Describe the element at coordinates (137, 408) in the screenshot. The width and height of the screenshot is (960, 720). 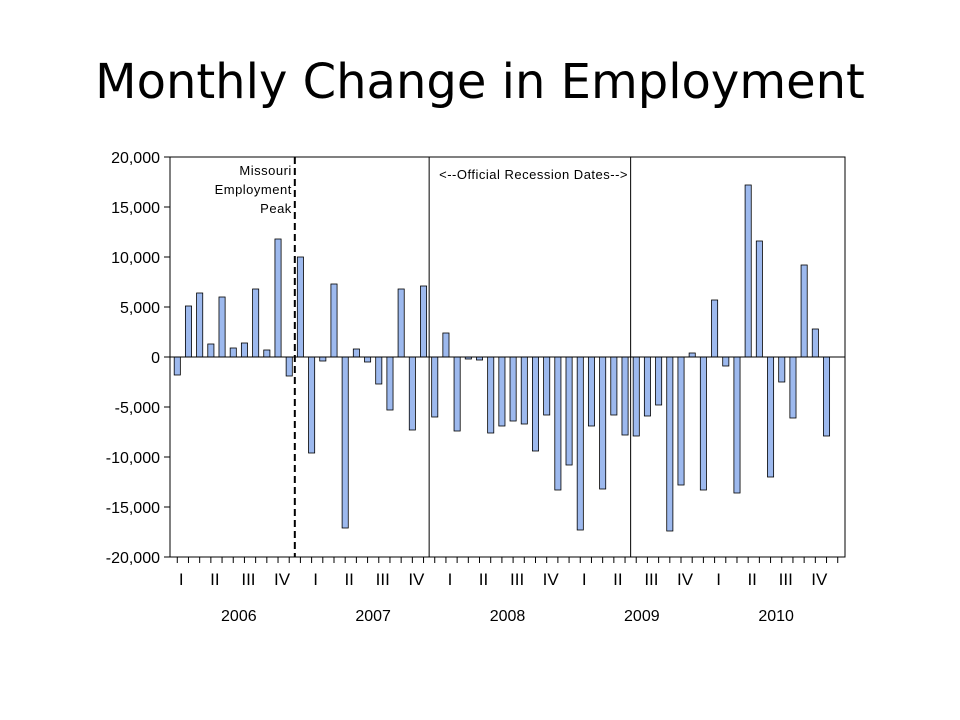
I see `y-tick-label: -5,000` at that location.